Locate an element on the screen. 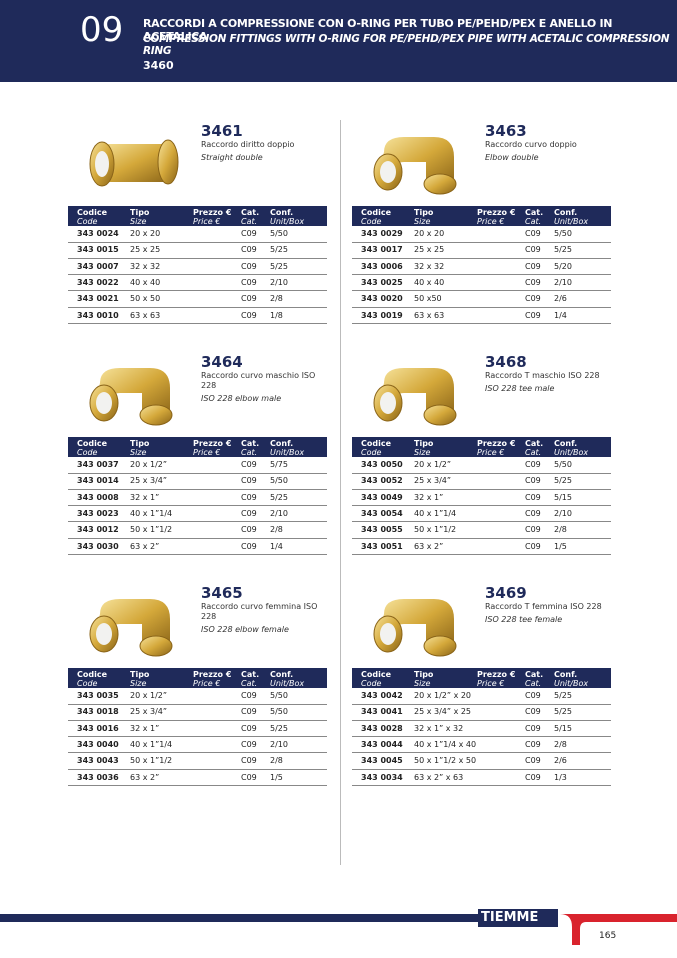  table-cell: 343 0020 is located at coordinates (382, 299).